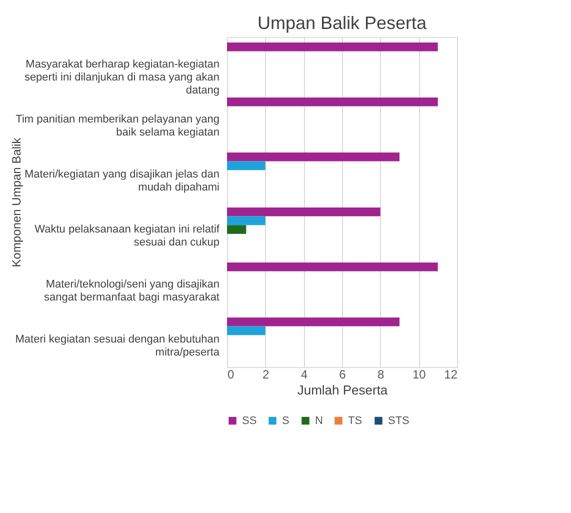 The image size is (571, 513). I want to click on y-tick-label: Materi kegiatan sesuai dengan kebutuhan mitra/peserta, so click(117, 346).